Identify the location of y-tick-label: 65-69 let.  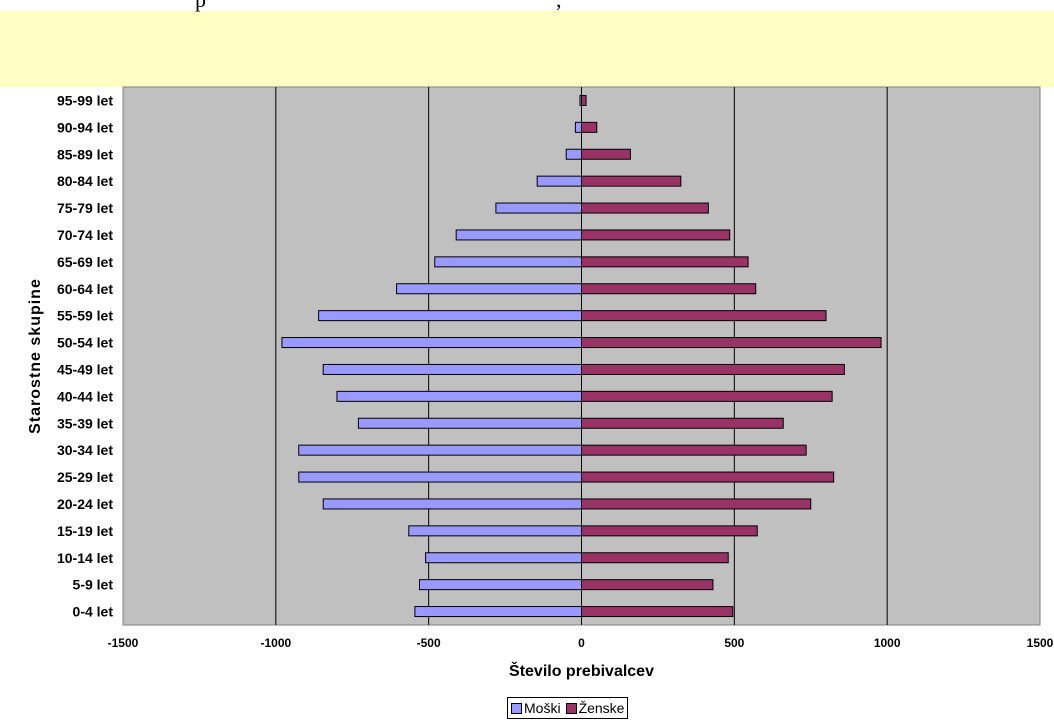
(85, 262).